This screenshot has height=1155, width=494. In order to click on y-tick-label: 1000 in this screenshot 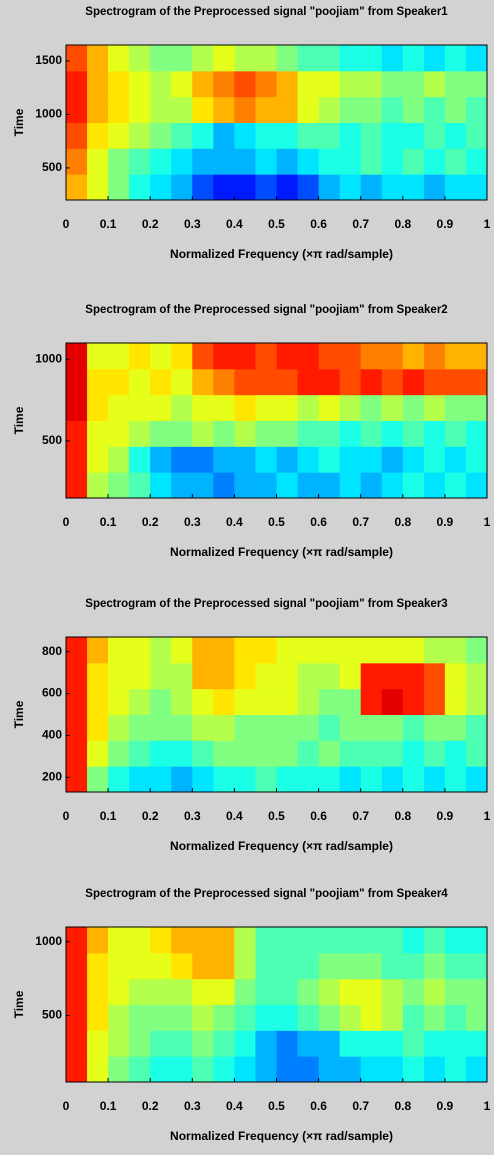, I will do `click(48, 358)`.